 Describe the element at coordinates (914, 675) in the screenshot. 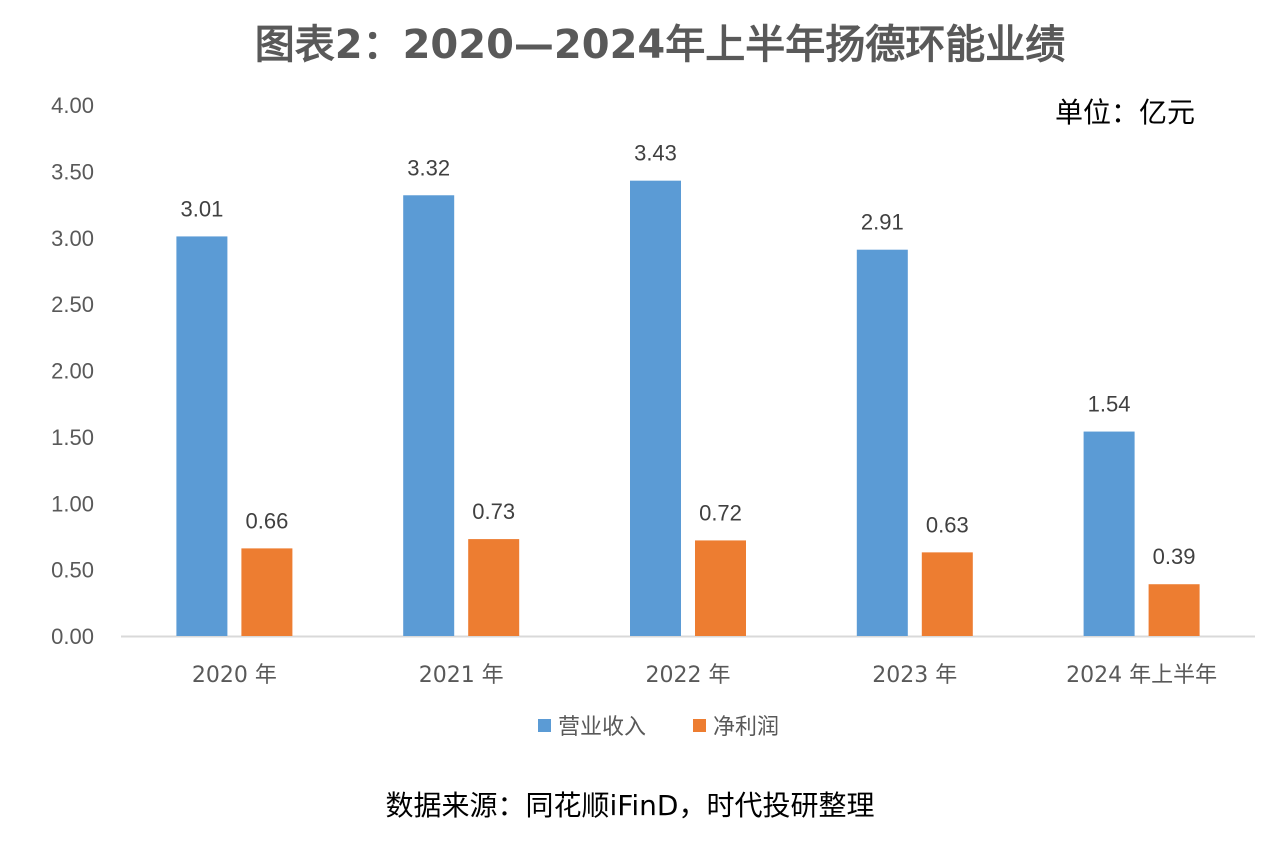

I see `x-tick-label: 2023 年` at that location.